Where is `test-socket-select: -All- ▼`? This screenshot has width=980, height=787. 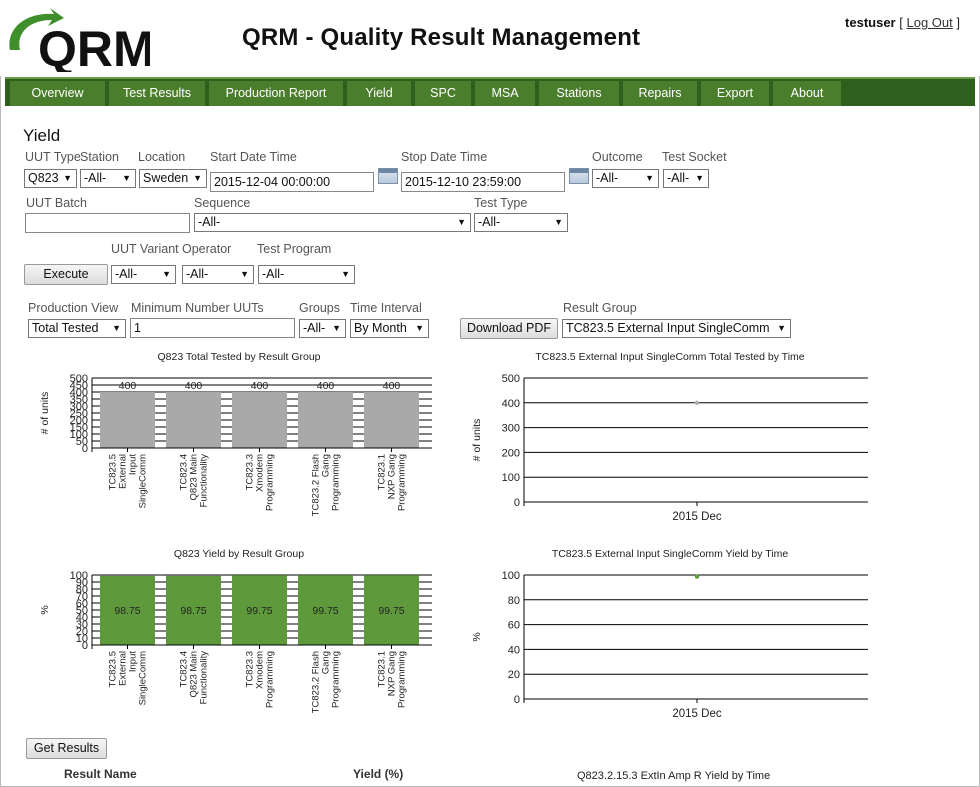 test-socket-select: -All- ▼ is located at coordinates (686, 178).